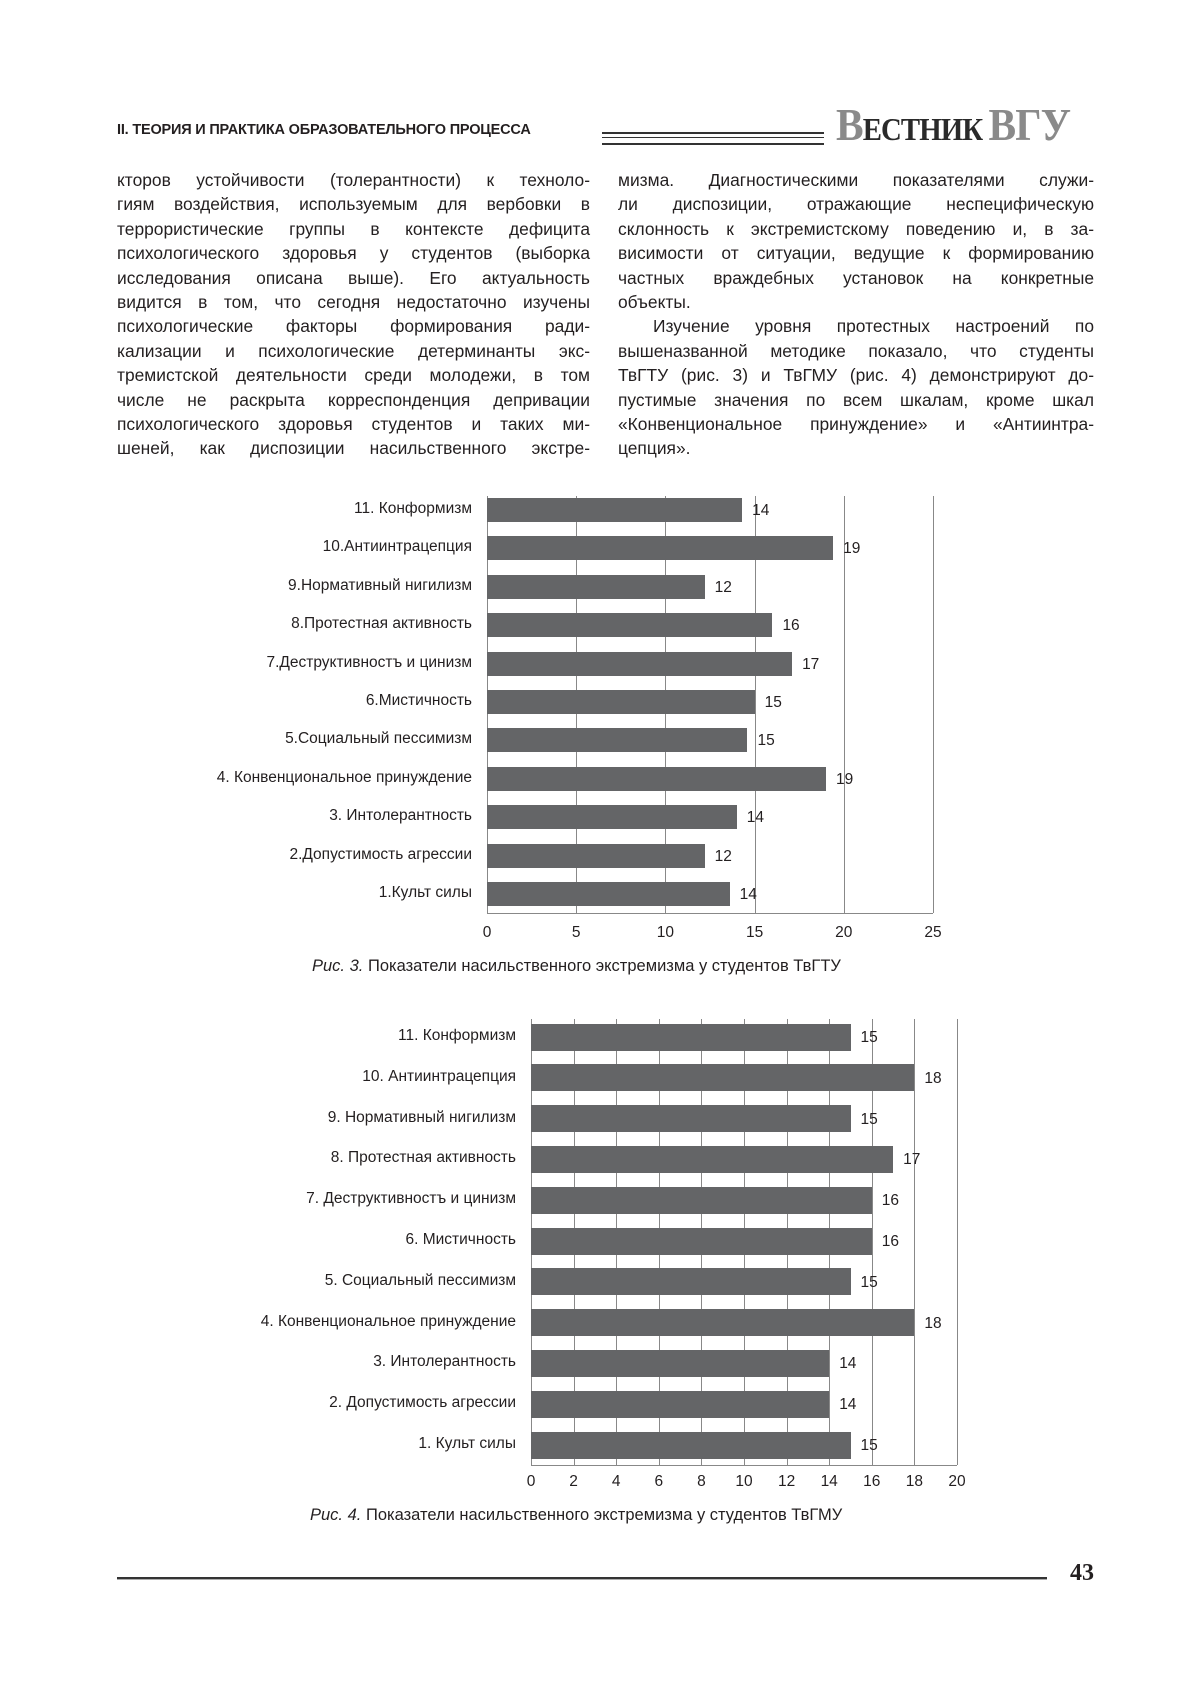  I want to click on x-tick-label: 5, so click(576, 933).